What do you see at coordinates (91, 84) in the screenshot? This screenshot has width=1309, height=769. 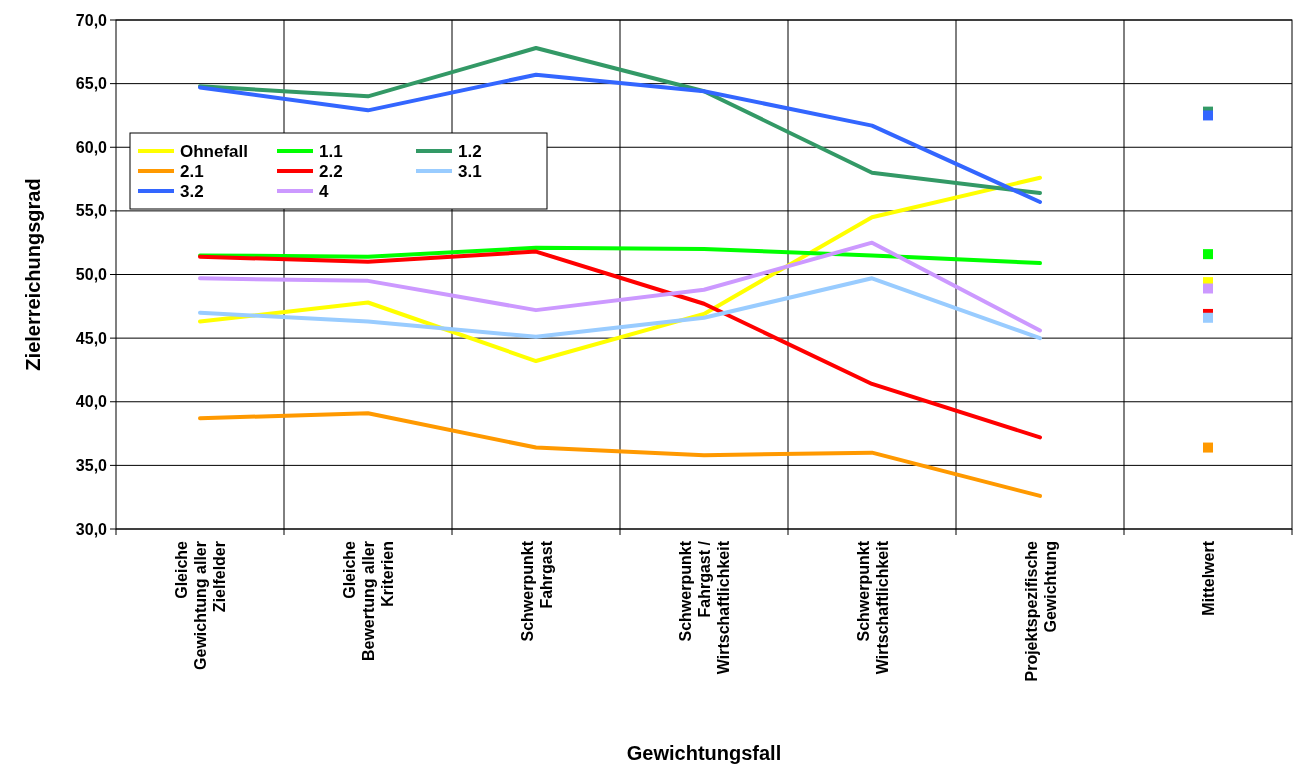 I see `y-tick-label: 65,0` at bounding box center [91, 84].